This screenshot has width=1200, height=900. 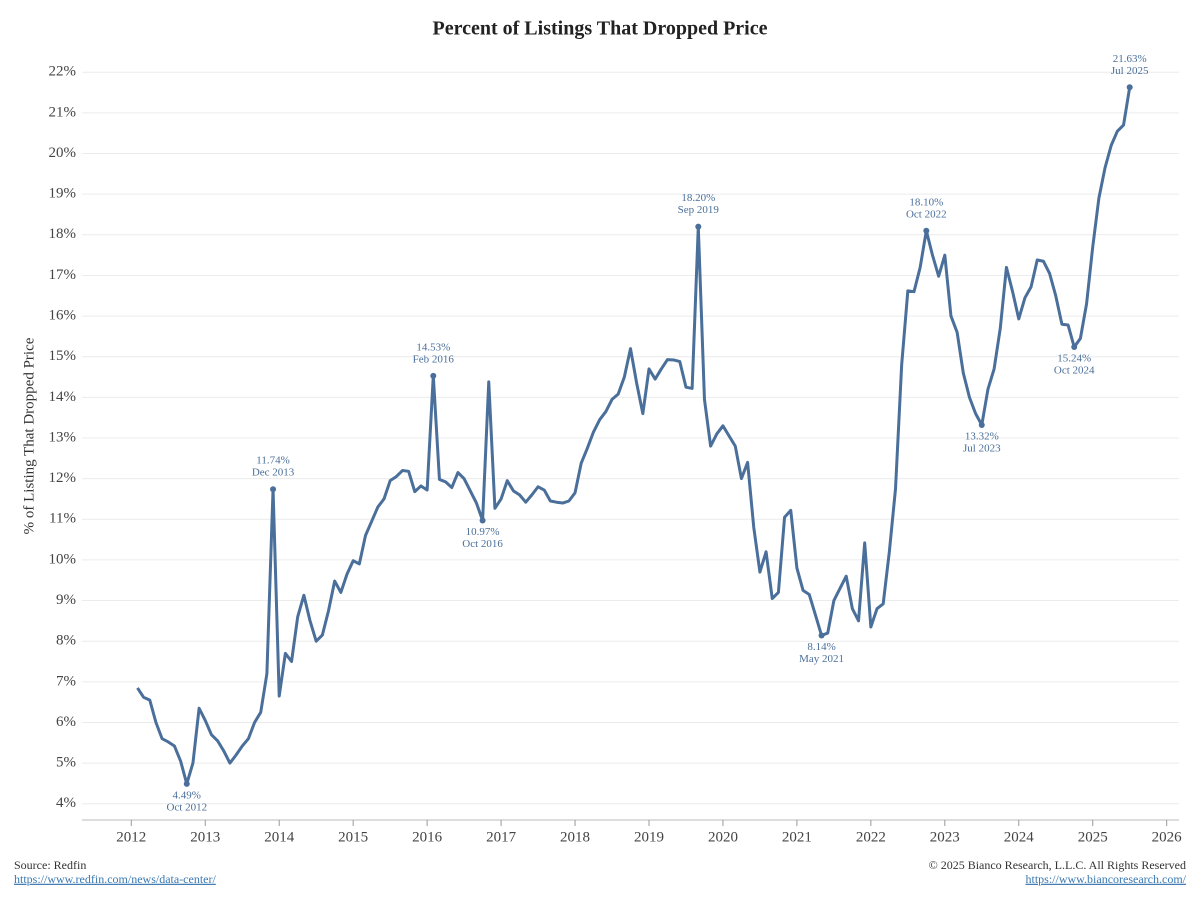 I want to click on annotation-value: 21.63%, so click(x=1130, y=59).